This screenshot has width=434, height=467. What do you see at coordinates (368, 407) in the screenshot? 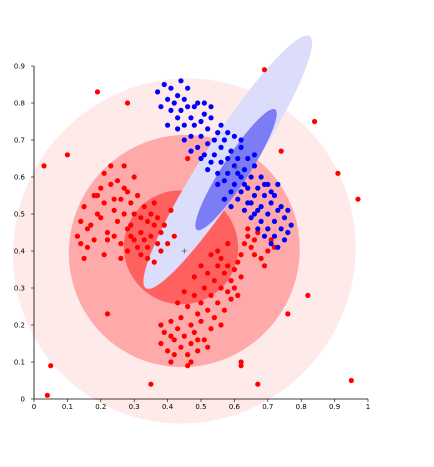
I see `x-tick-label: 1` at bounding box center [368, 407].